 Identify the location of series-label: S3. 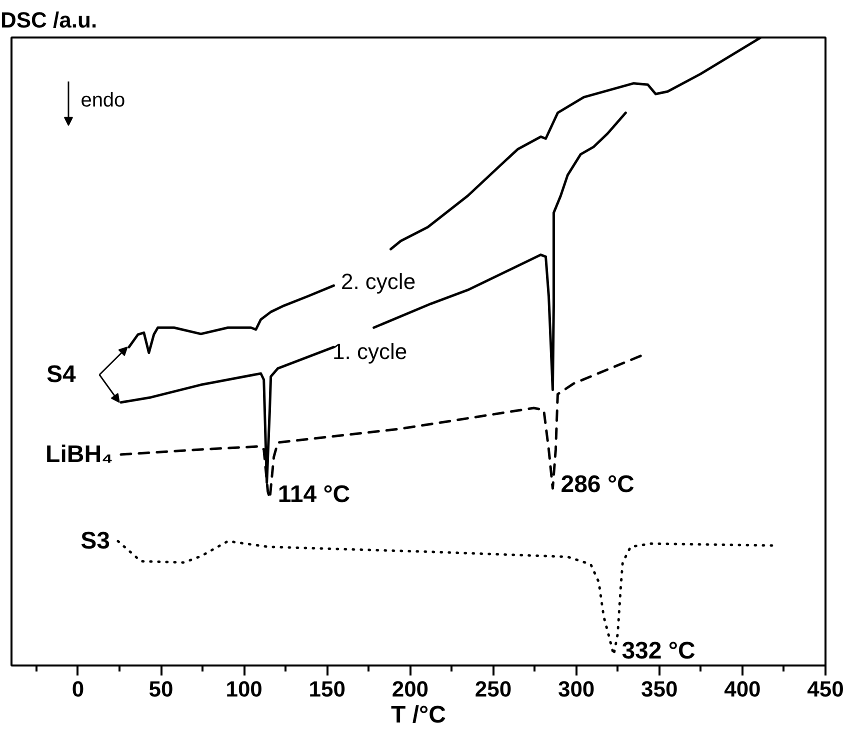
(95, 541).